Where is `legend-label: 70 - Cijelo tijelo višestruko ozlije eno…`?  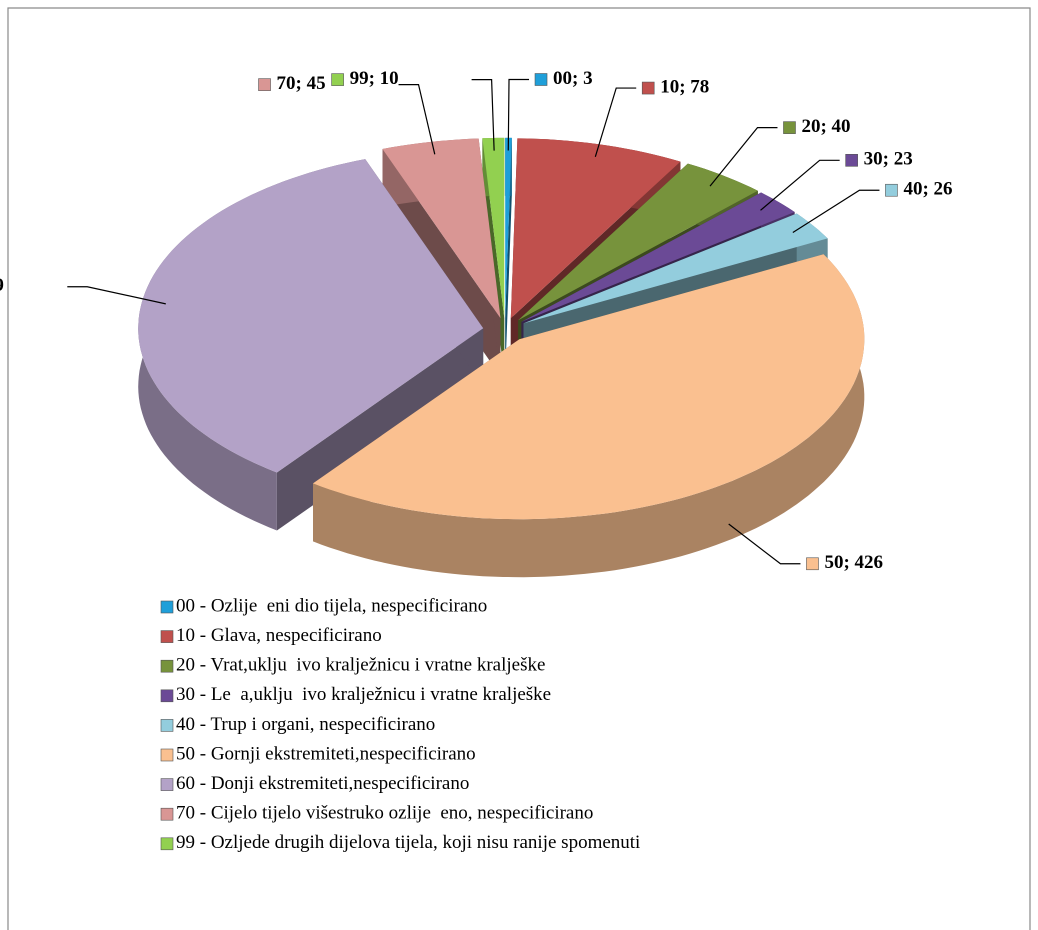
legend-label: 70 - Cijelo tijelo višestruko ozlije eno… is located at coordinates (384, 813).